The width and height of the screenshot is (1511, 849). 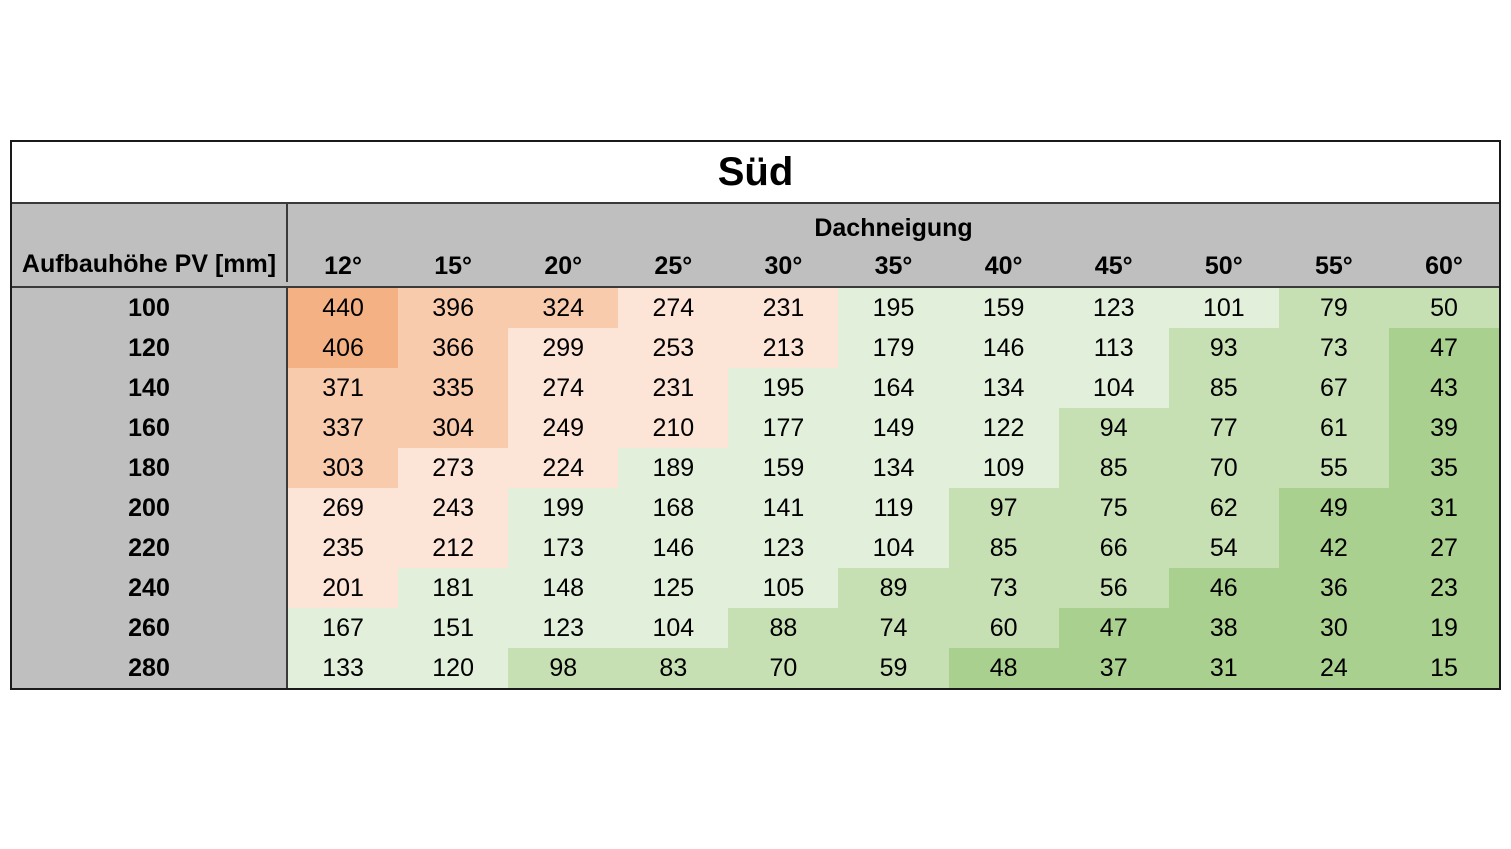 I want to click on table-cell: 273, so click(x=453, y=468).